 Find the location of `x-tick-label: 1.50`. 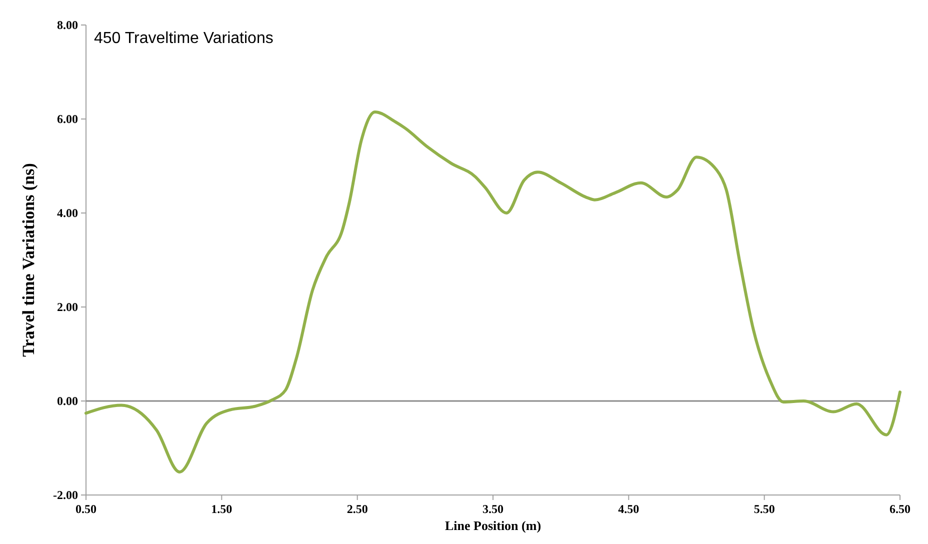

x-tick-label: 1.50 is located at coordinates (221, 509).